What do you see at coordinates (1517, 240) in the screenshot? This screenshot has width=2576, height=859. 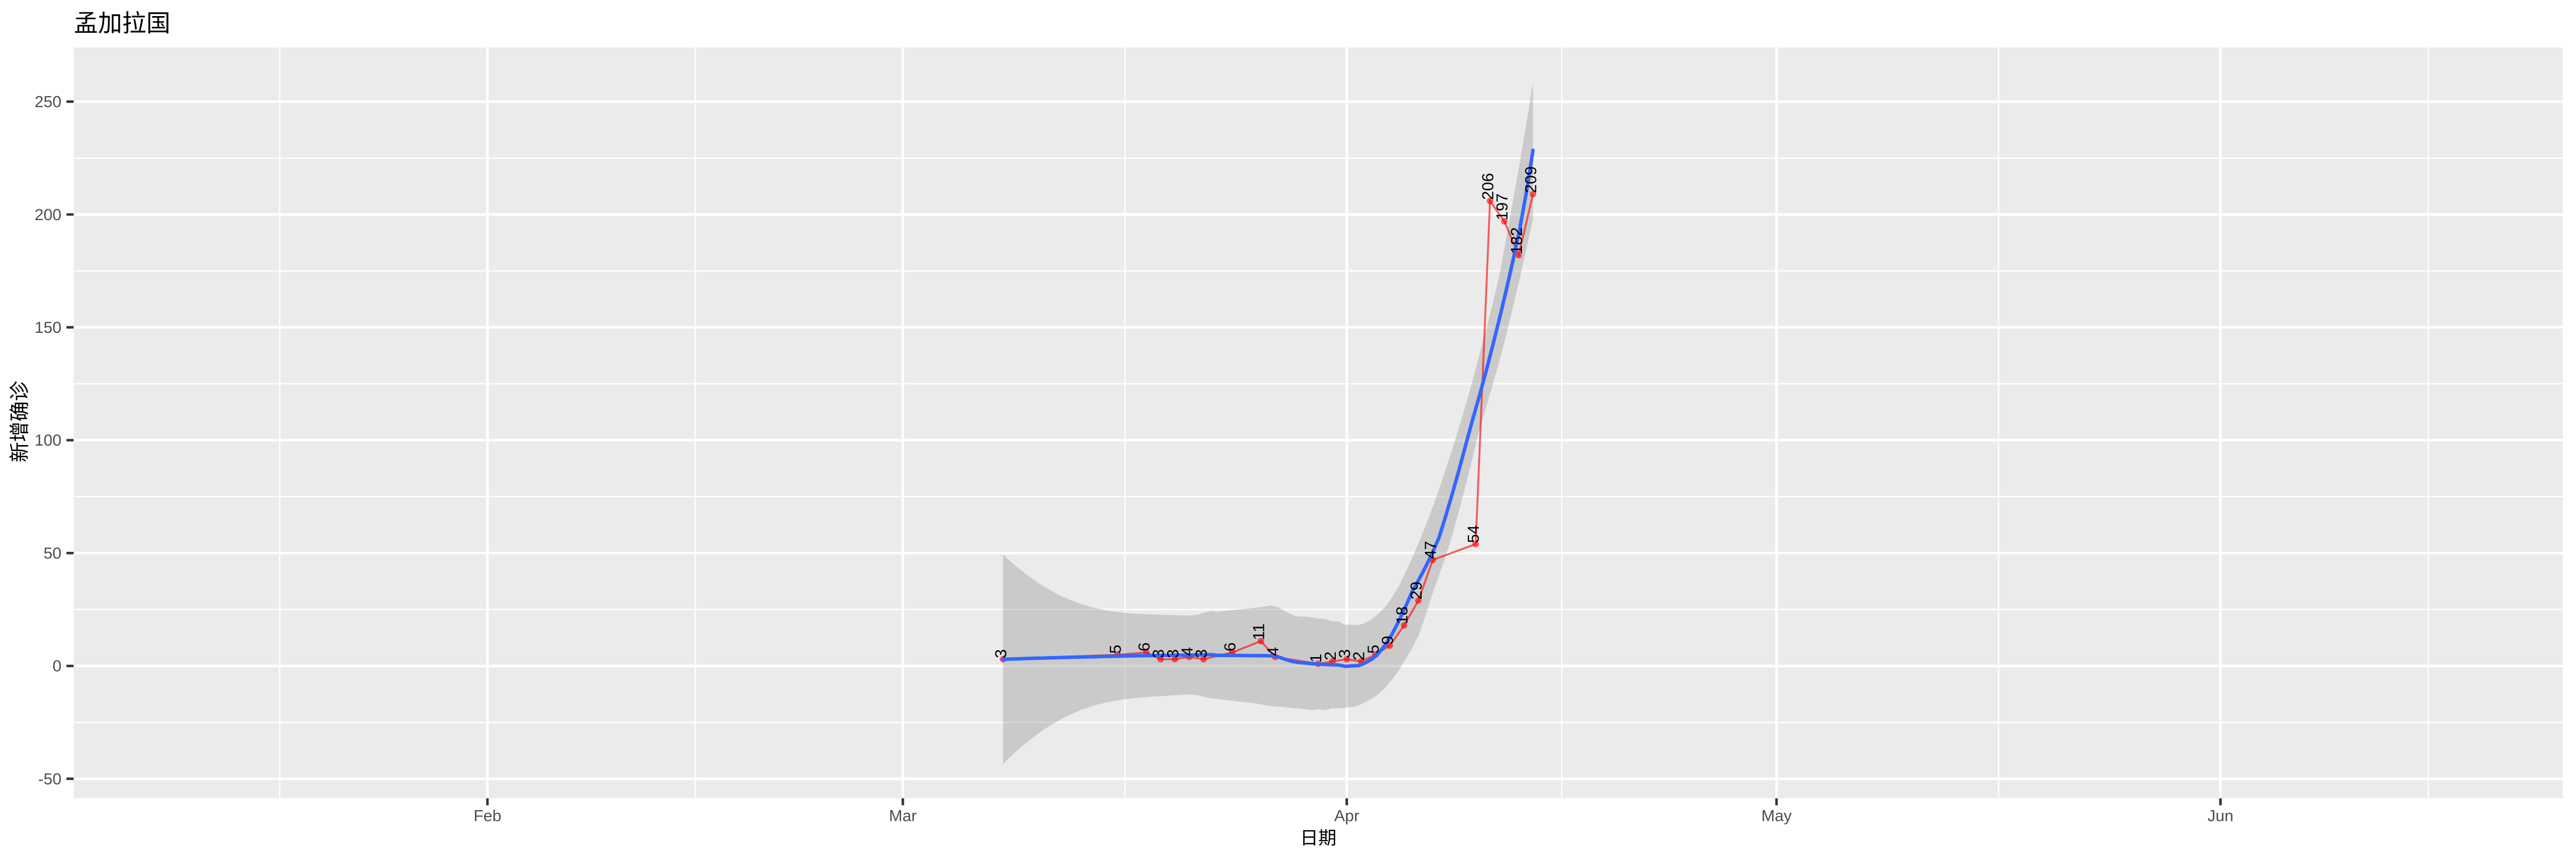 I see `svg-text: 182` at bounding box center [1517, 240].